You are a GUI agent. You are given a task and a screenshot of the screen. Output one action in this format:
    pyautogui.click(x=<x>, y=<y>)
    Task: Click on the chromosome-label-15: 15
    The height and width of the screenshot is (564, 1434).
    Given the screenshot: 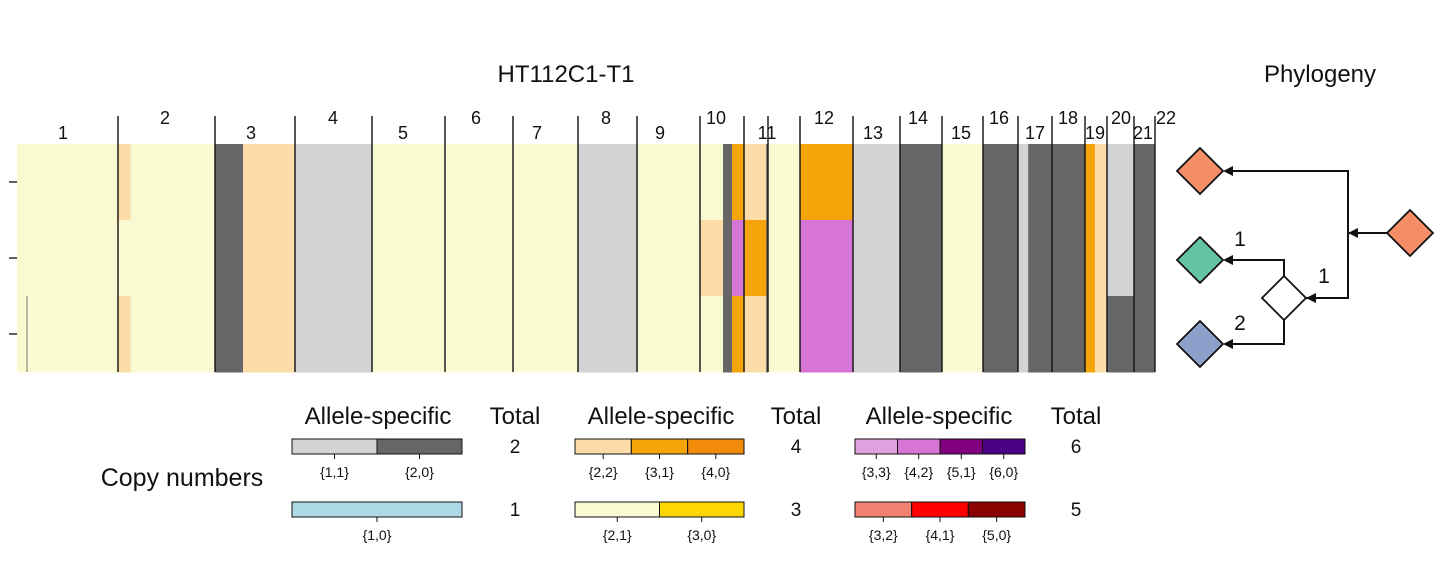 What is the action you would take?
    pyautogui.click(x=961, y=133)
    